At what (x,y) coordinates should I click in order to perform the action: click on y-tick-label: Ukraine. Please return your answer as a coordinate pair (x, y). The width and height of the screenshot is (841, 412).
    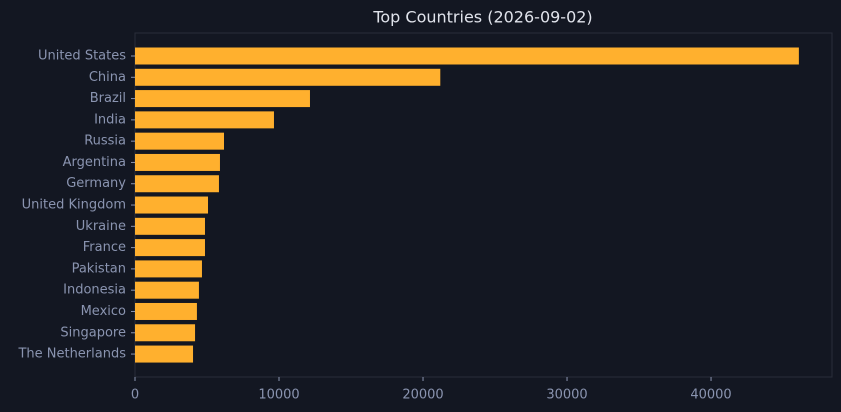
    Looking at the image, I should click on (101, 226).